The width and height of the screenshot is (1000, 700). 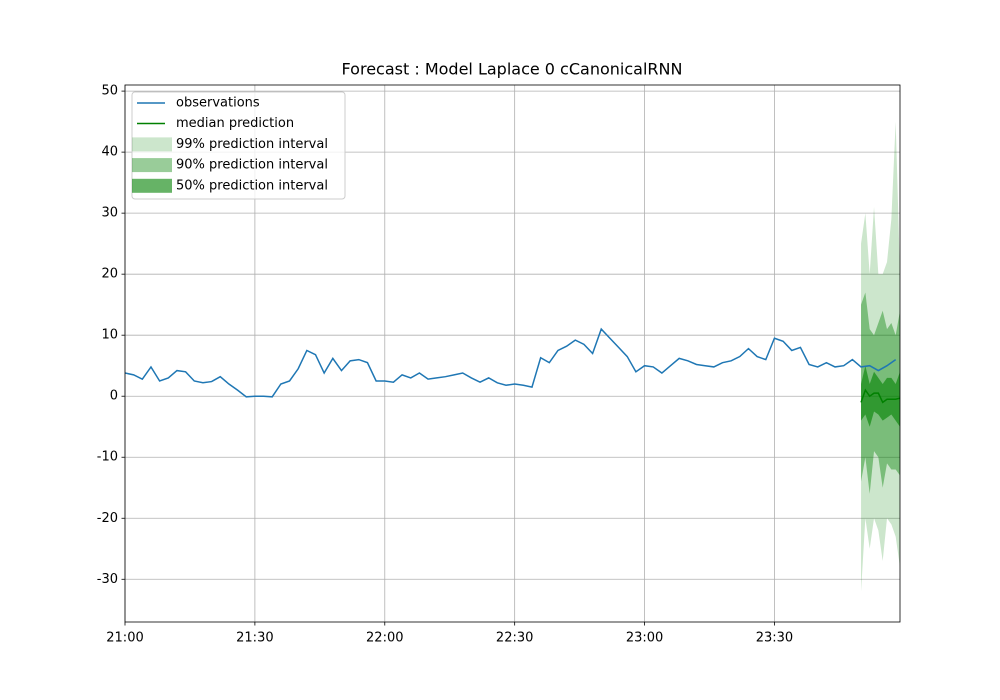 I want to click on x-tick-label: 21:30, so click(x=254, y=638).